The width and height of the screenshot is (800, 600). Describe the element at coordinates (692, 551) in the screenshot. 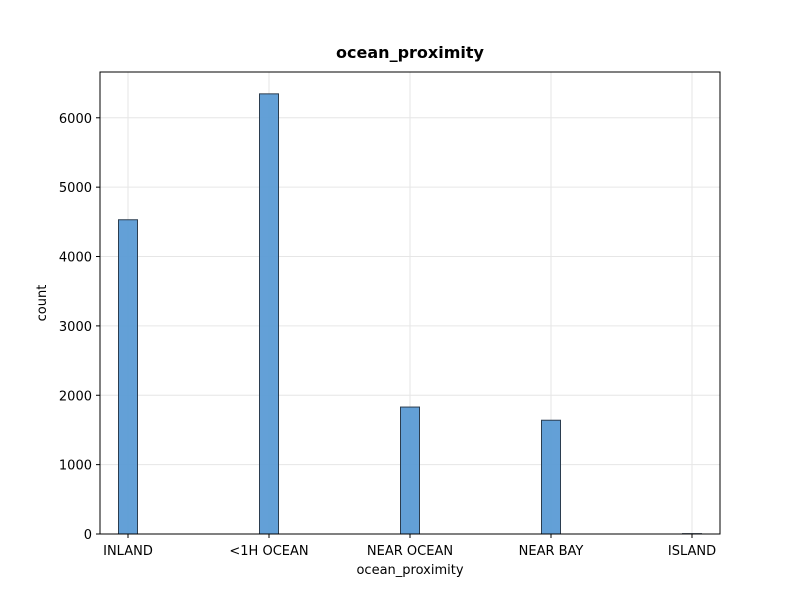

I see `x-tick-label: ISLAND` at that location.